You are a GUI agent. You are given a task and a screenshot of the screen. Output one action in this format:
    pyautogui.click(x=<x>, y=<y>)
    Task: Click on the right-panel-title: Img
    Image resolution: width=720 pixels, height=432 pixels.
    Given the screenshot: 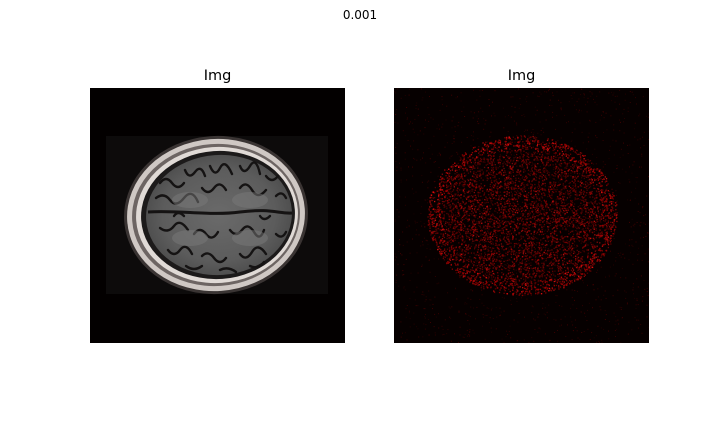 What is the action you would take?
    pyautogui.click(x=521, y=76)
    